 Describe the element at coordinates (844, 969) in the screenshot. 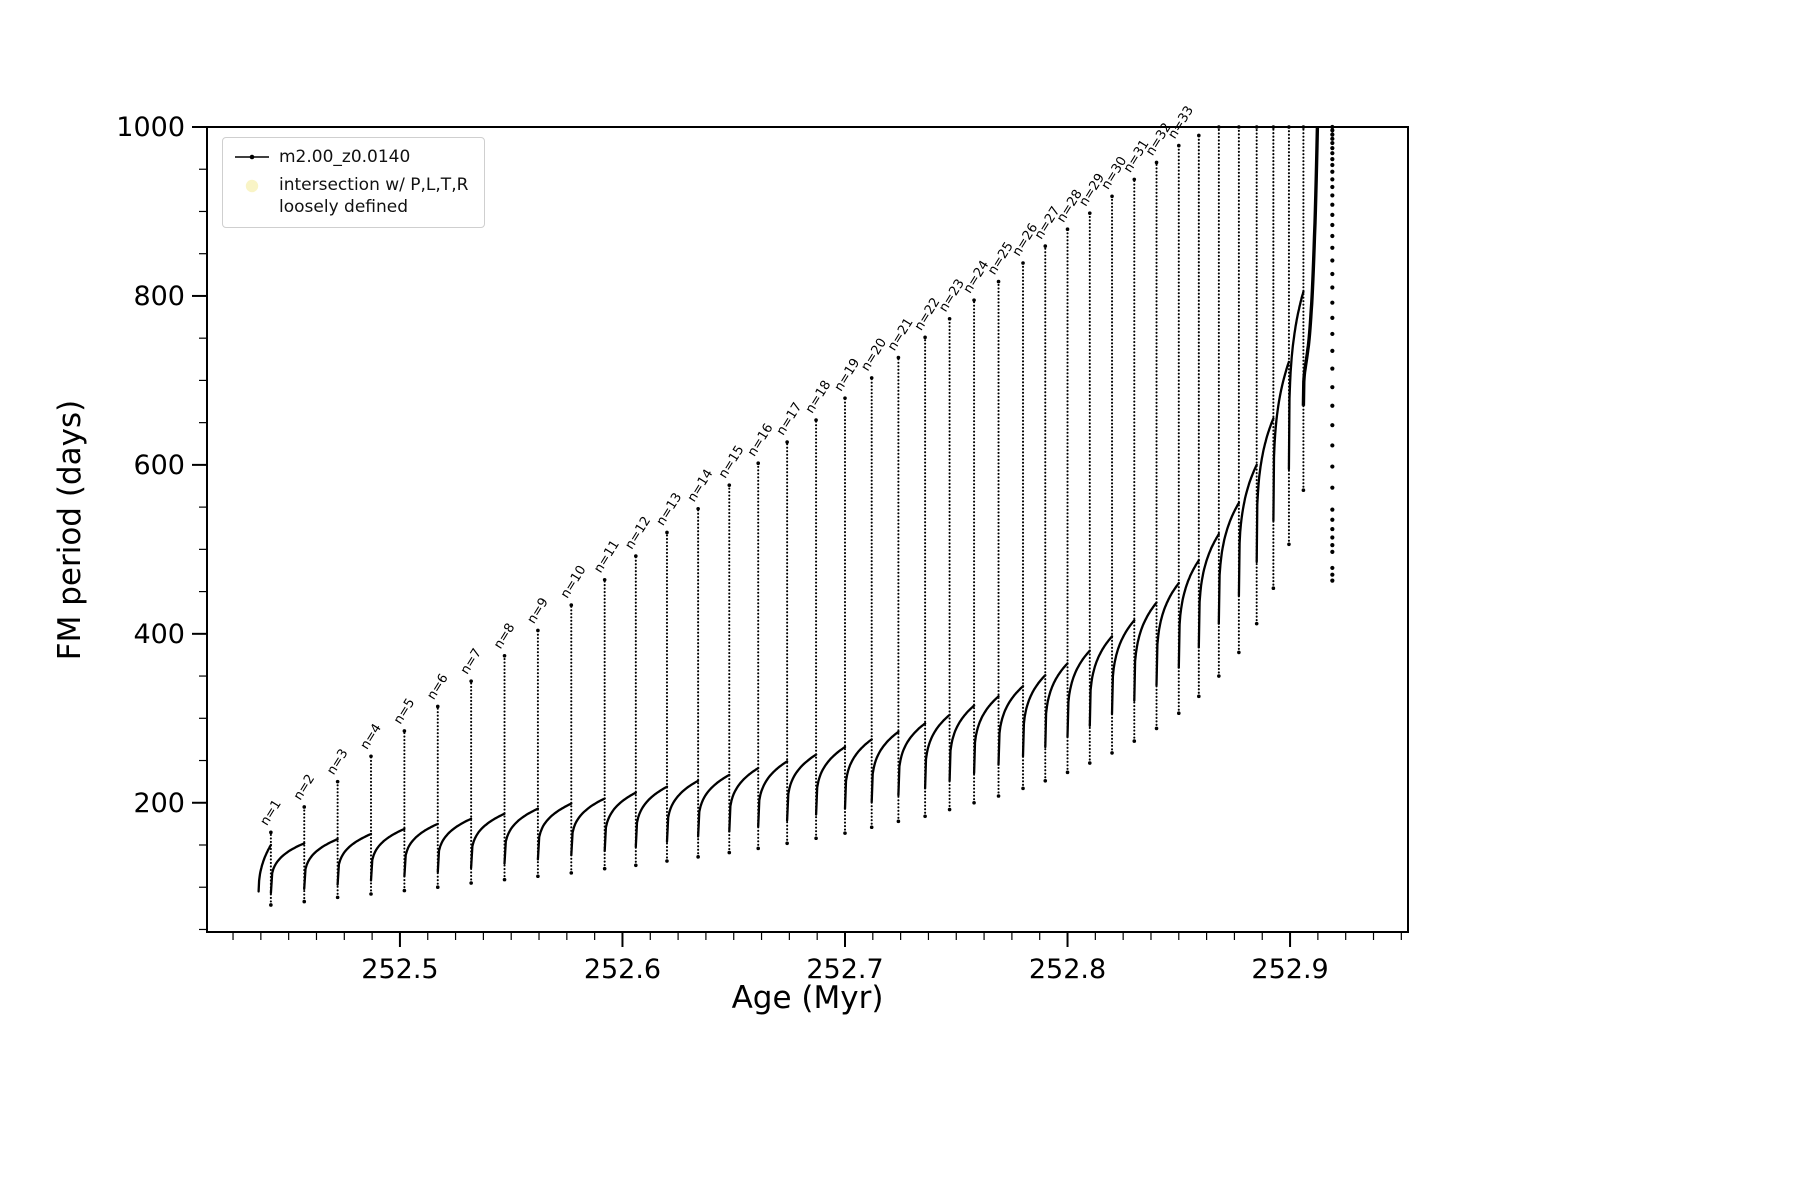

I see `x-tick-label: 252.7` at that location.